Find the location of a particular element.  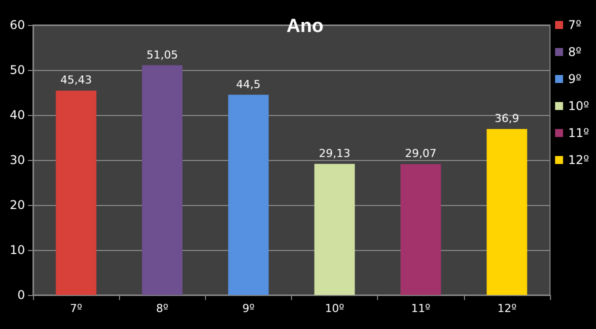

data-label: 36,9 is located at coordinates (507, 118).